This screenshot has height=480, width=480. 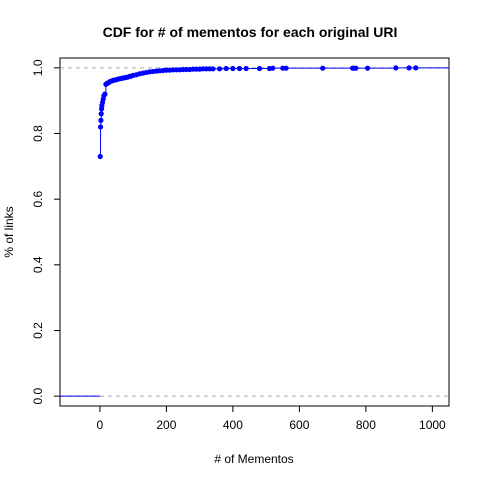 What do you see at coordinates (299, 425) in the screenshot?
I see `x-tick-label: 600` at bounding box center [299, 425].